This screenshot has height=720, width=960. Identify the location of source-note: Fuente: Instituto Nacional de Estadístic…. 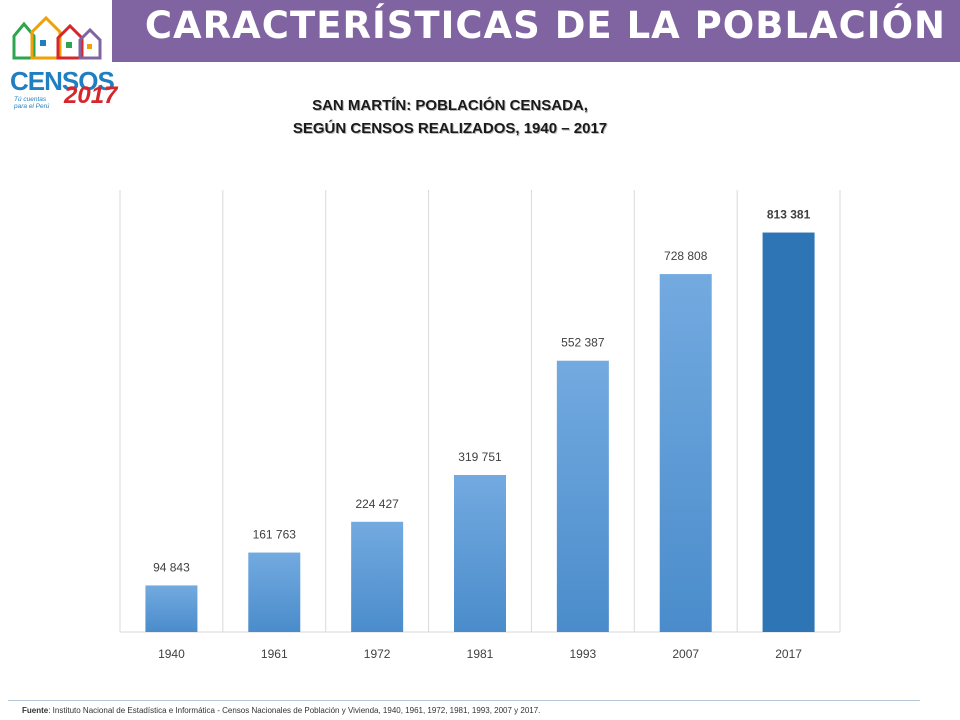
(281, 710).